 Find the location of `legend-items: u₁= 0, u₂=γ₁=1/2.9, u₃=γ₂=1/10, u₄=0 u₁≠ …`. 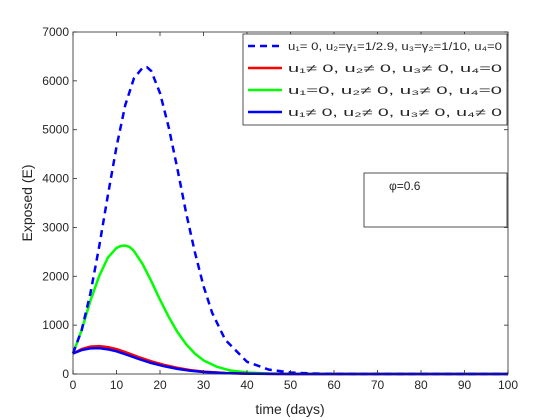

legend-items: u₁= 0, u₂=γ₁=1/2.9, u₃=γ₂=1/10, u₄=0 u₁≠ … is located at coordinates (375, 80).